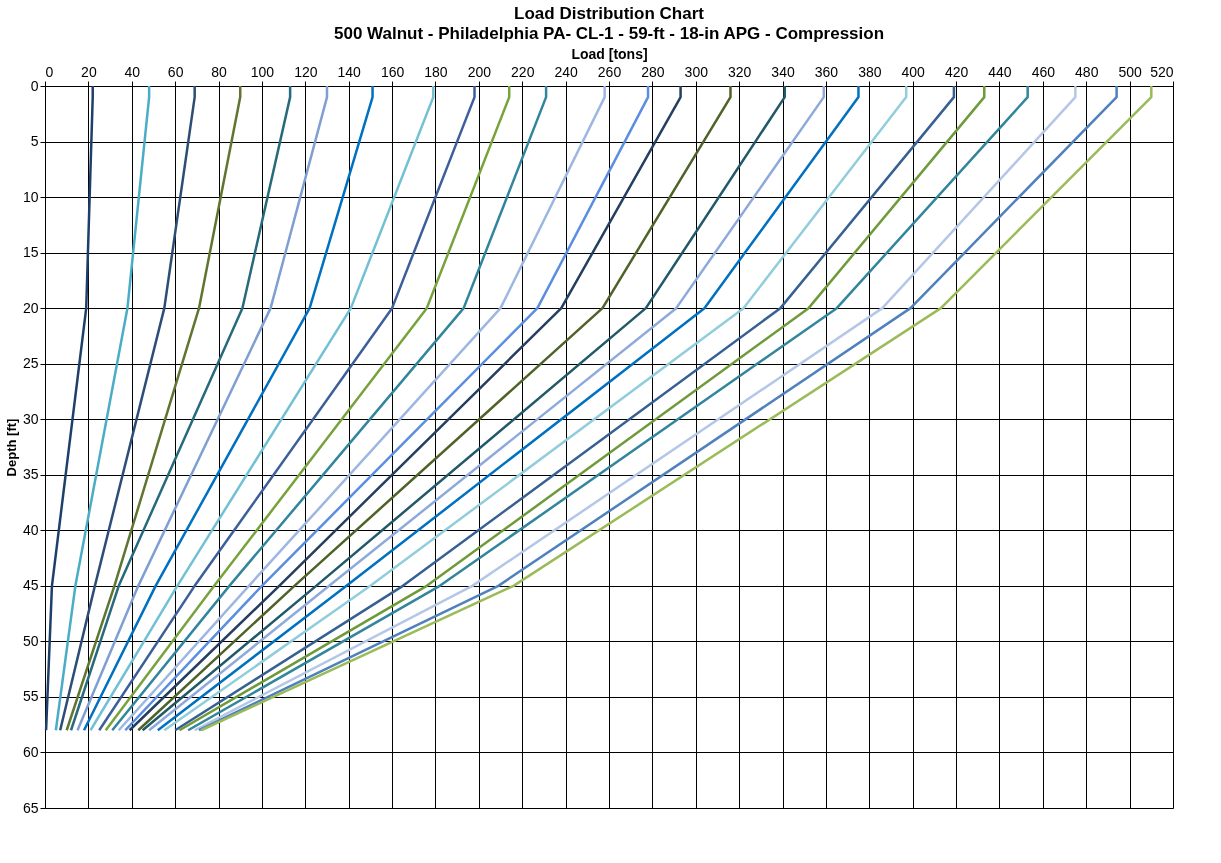 The width and height of the screenshot is (1221, 863). Describe the element at coordinates (219, 71) in the screenshot. I see `x-tick-label: 80` at that location.